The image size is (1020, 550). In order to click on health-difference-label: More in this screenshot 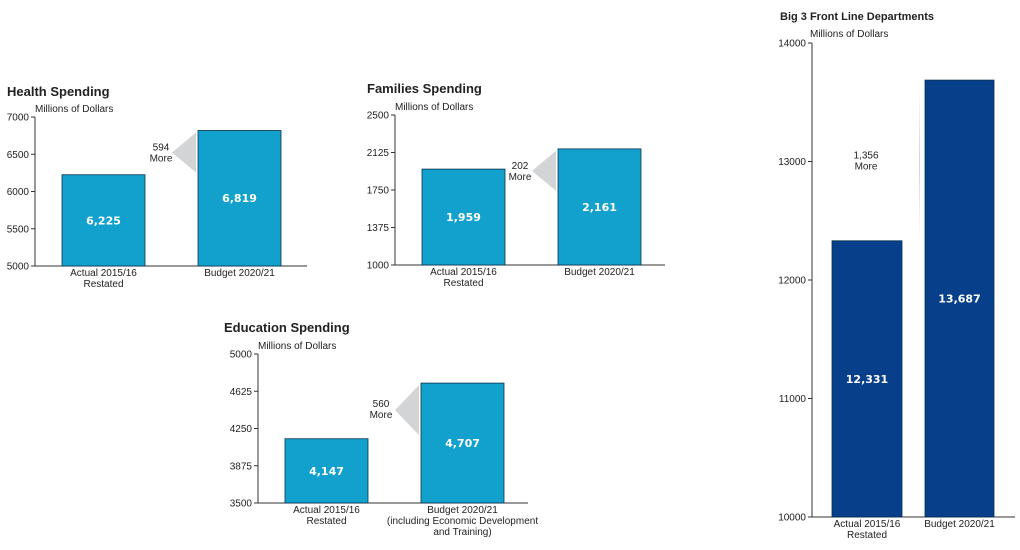, I will do `click(161, 158)`.